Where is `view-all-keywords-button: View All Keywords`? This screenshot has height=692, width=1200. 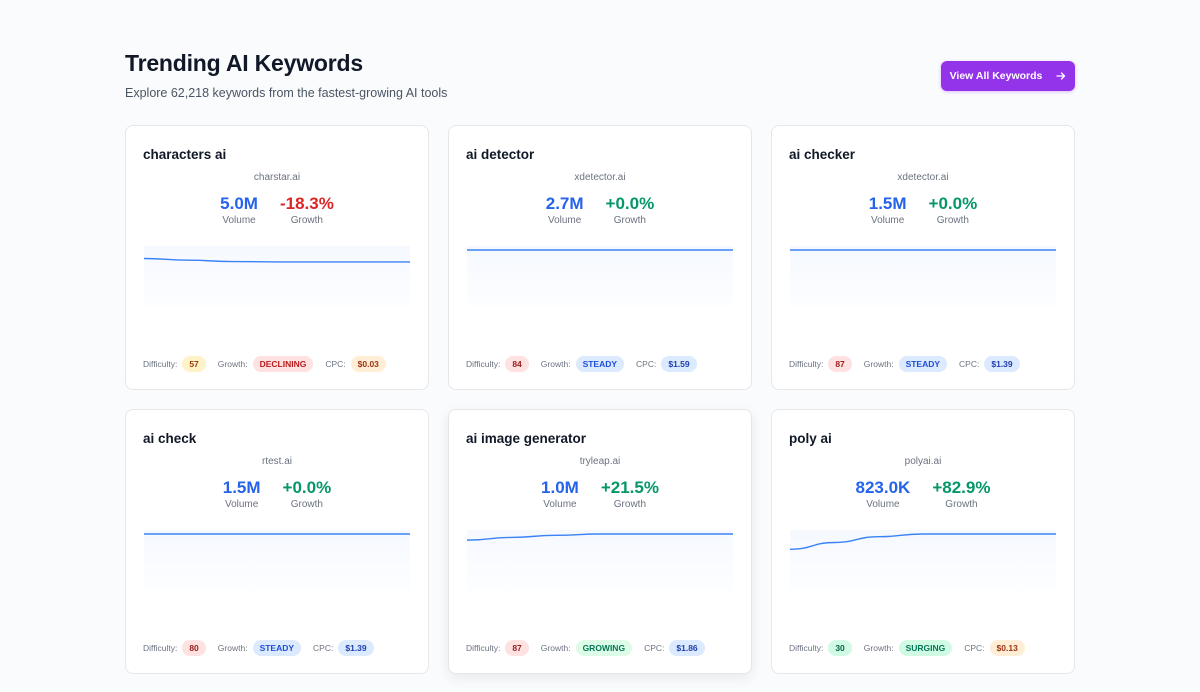 view-all-keywords-button: View All Keywords is located at coordinates (1008, 76).